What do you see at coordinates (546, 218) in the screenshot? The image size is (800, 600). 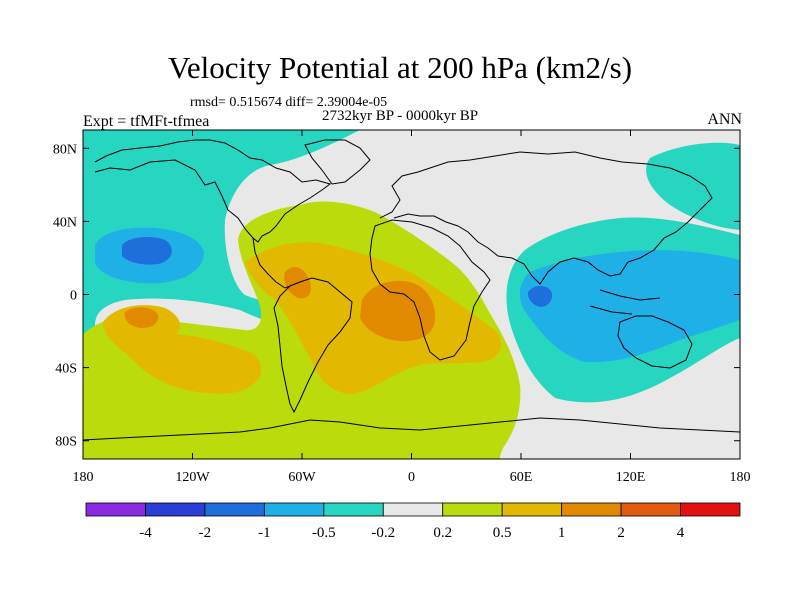 I see `coastline-europe-asia` at bounding box center [546, 218].